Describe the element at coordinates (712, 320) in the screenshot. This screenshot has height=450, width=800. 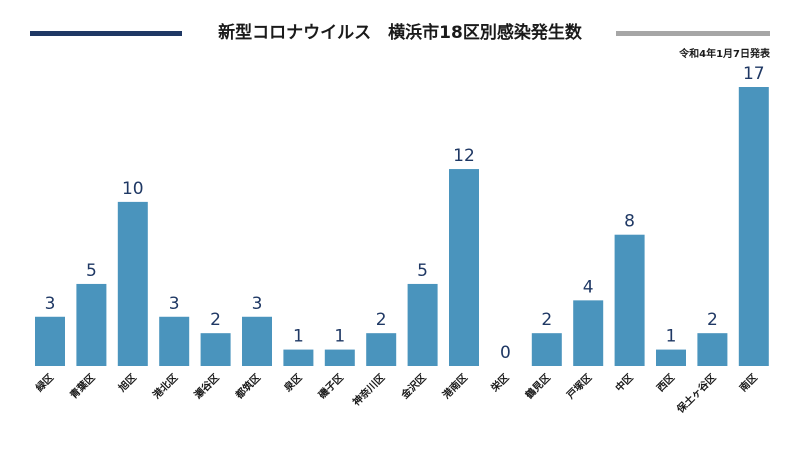
I see `value-label-保土ヶ谷区: 2` at that location.